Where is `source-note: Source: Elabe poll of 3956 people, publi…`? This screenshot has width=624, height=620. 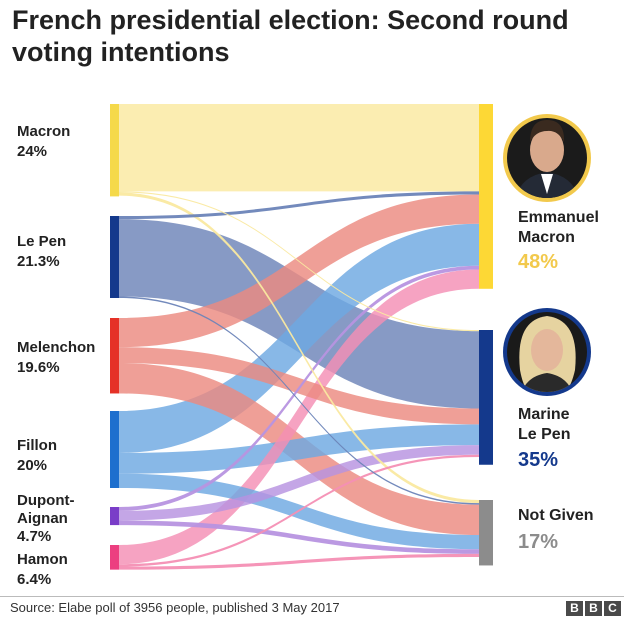
source-note: Source: Elabe poll of 3956 people, publi… is located at coordinates (175, 607).